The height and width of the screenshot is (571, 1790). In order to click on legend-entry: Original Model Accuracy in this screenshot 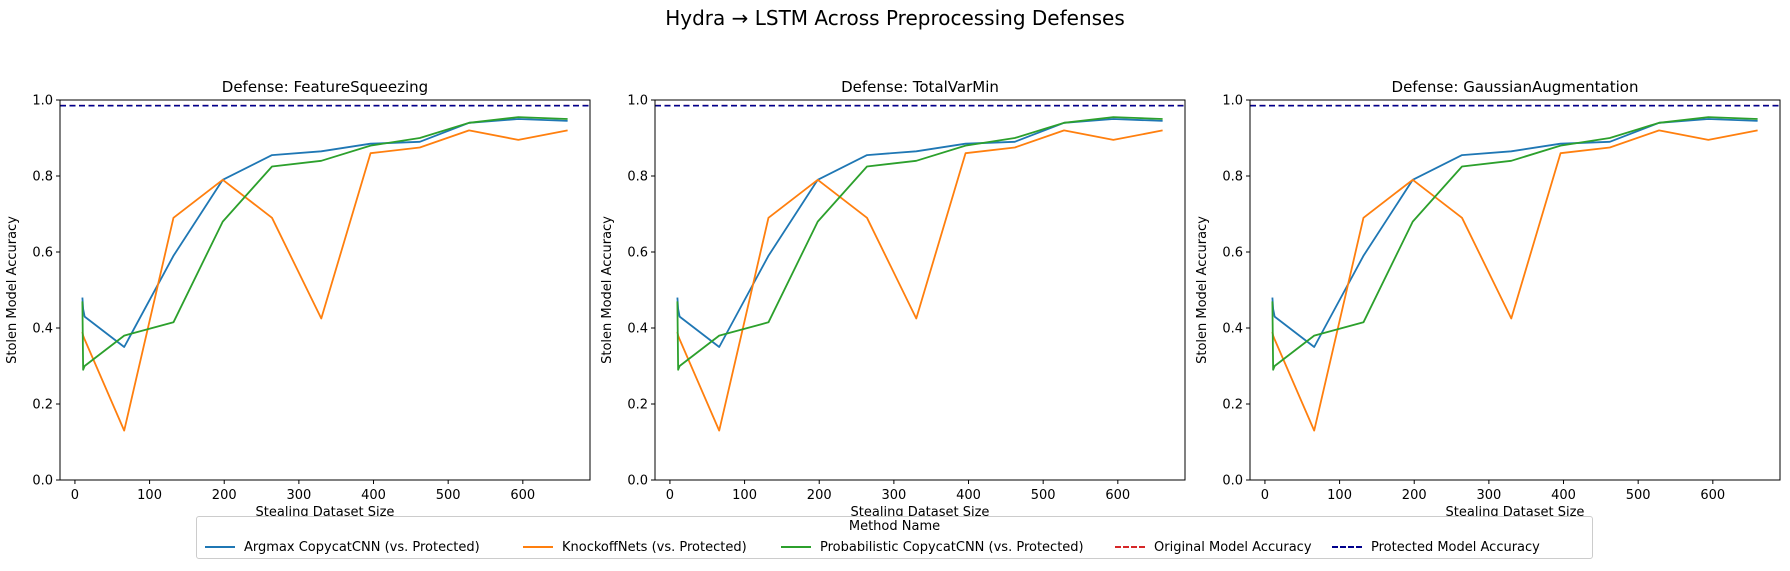, I will do `click(1213, 547)`.